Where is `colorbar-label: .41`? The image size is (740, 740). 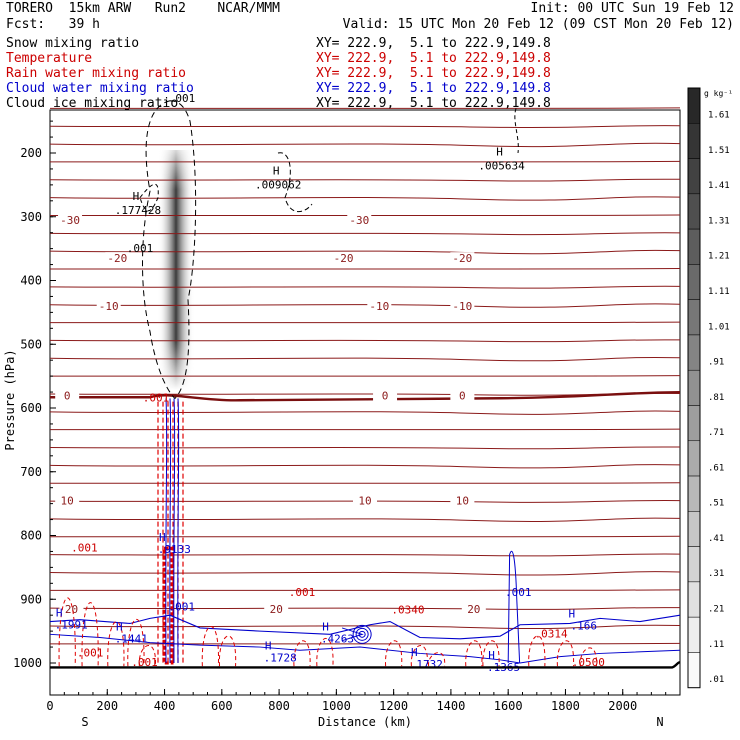
colorbar-label: .41 is located at coordinates (716, 539).